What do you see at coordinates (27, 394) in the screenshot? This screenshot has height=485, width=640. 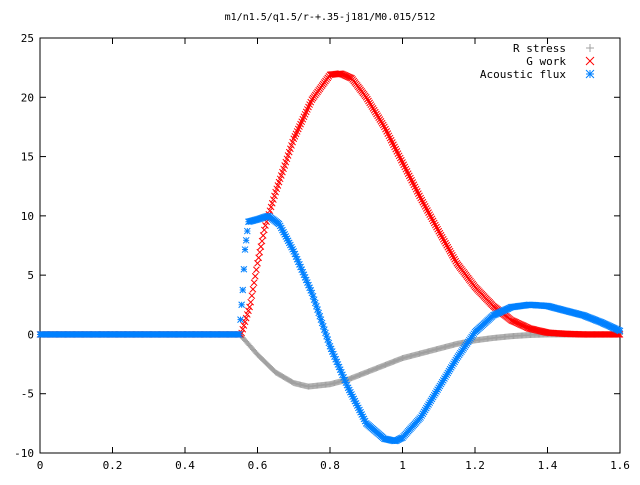 I see `y-tick-label: -5` at bounding box center [27, 394].